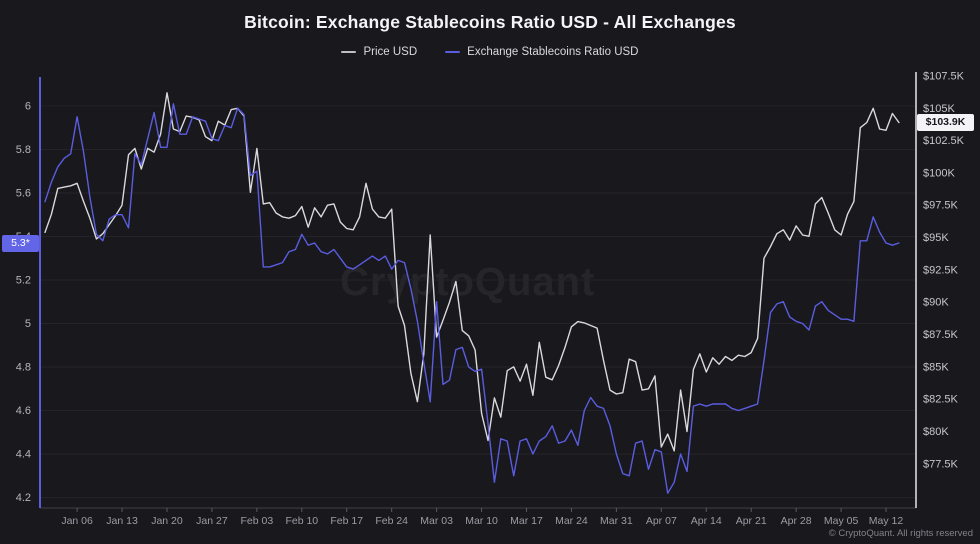 Image resolution: width=980 pixels, height=544 pixels. I want to click on legend: Price USD Exchange Stablecoins Ratio USD, so click(490, 52).